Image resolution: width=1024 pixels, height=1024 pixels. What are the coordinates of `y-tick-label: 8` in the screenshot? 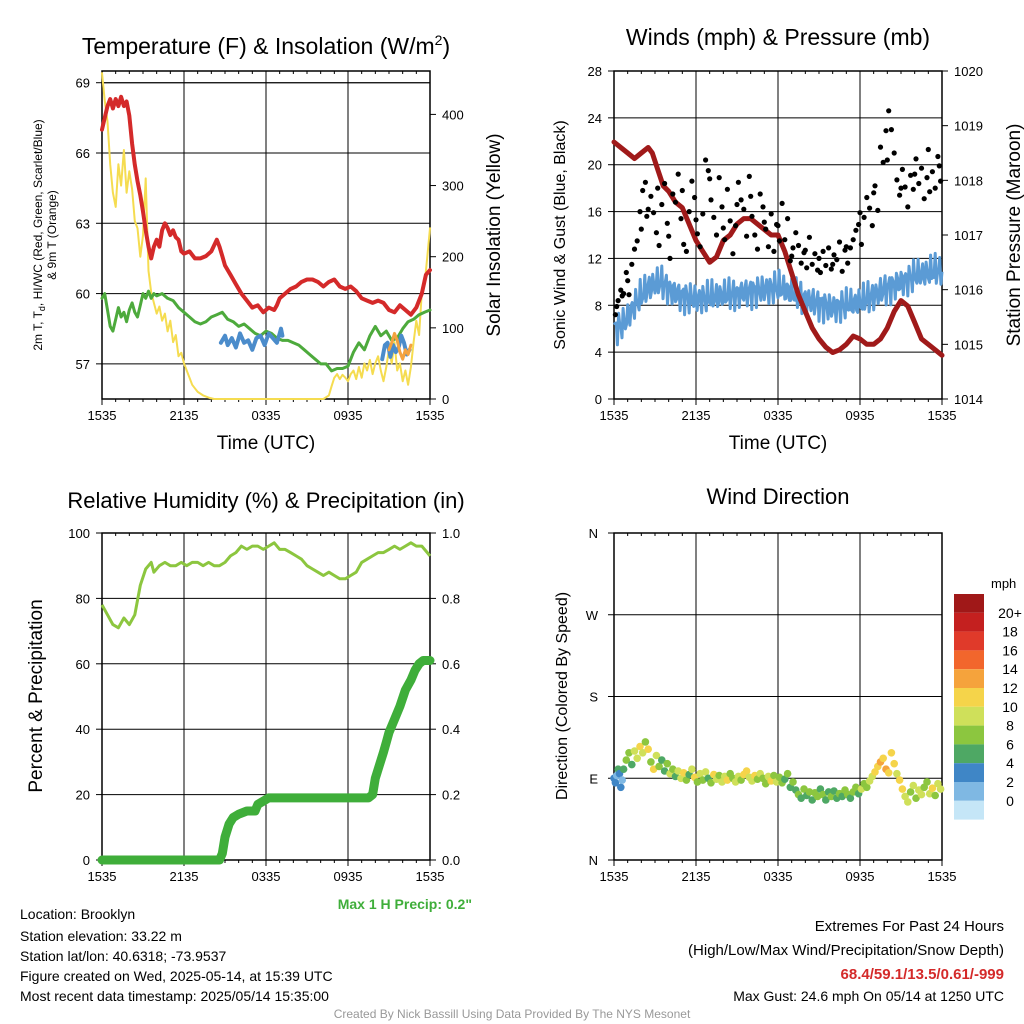 It's located at (598, 305).